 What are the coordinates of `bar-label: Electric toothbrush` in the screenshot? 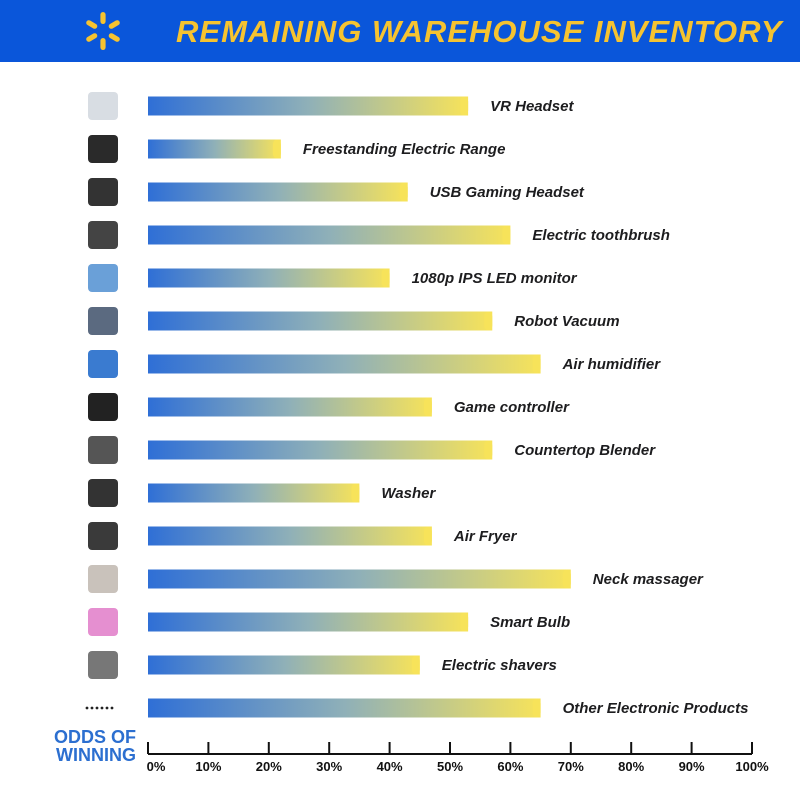 It's located at (601, 235).